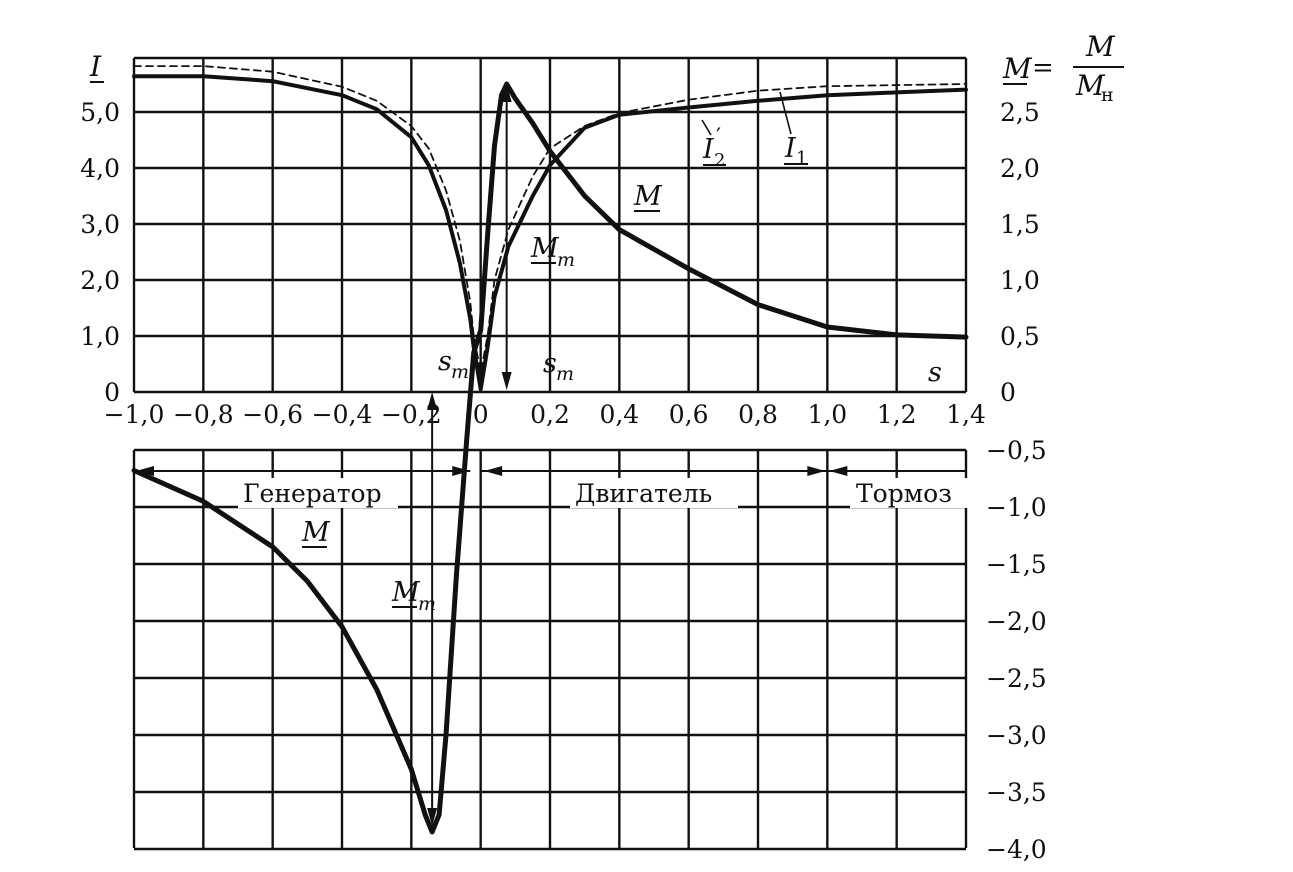 Image resolution: width=1293 pixels, height=872 pixels. What do you see at coordinates (1020, 224) in the screenshot?
I see `right-tick-label-upper-3: 1,5` at bounding box center [1020, 224].